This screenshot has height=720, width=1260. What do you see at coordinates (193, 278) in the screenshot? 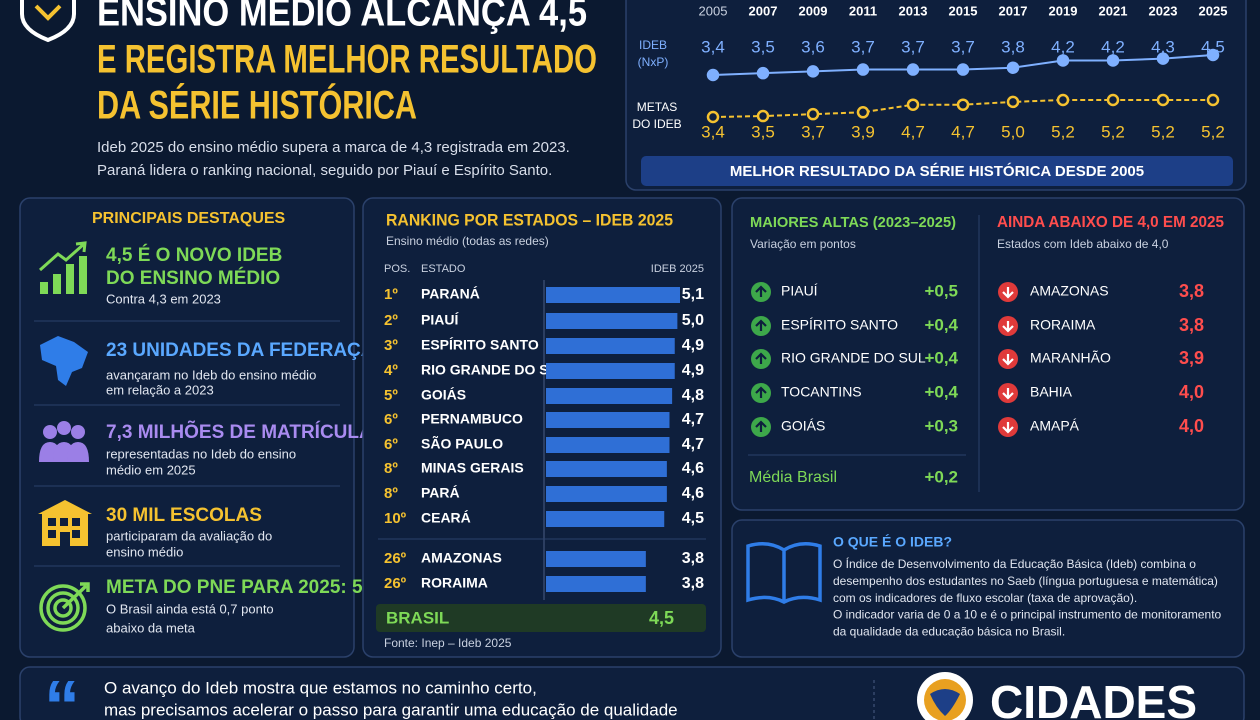
I see `highlight-title: DO ENSINO MÉDIO` at bounding box center [193, 278].